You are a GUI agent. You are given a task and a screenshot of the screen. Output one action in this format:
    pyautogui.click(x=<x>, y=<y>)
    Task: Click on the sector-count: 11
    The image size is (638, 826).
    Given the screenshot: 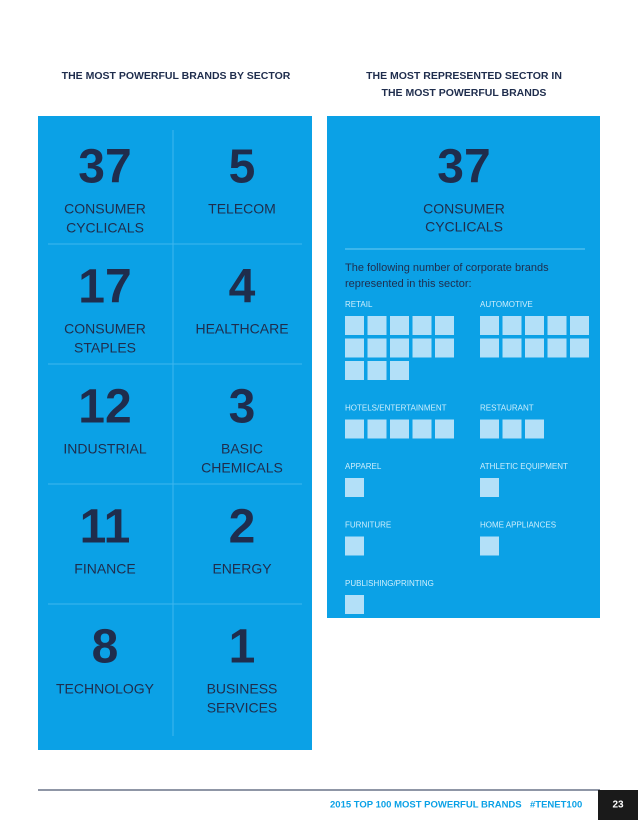 What is the action you would take?
    pyautogui.click(x=105, y=527)
    